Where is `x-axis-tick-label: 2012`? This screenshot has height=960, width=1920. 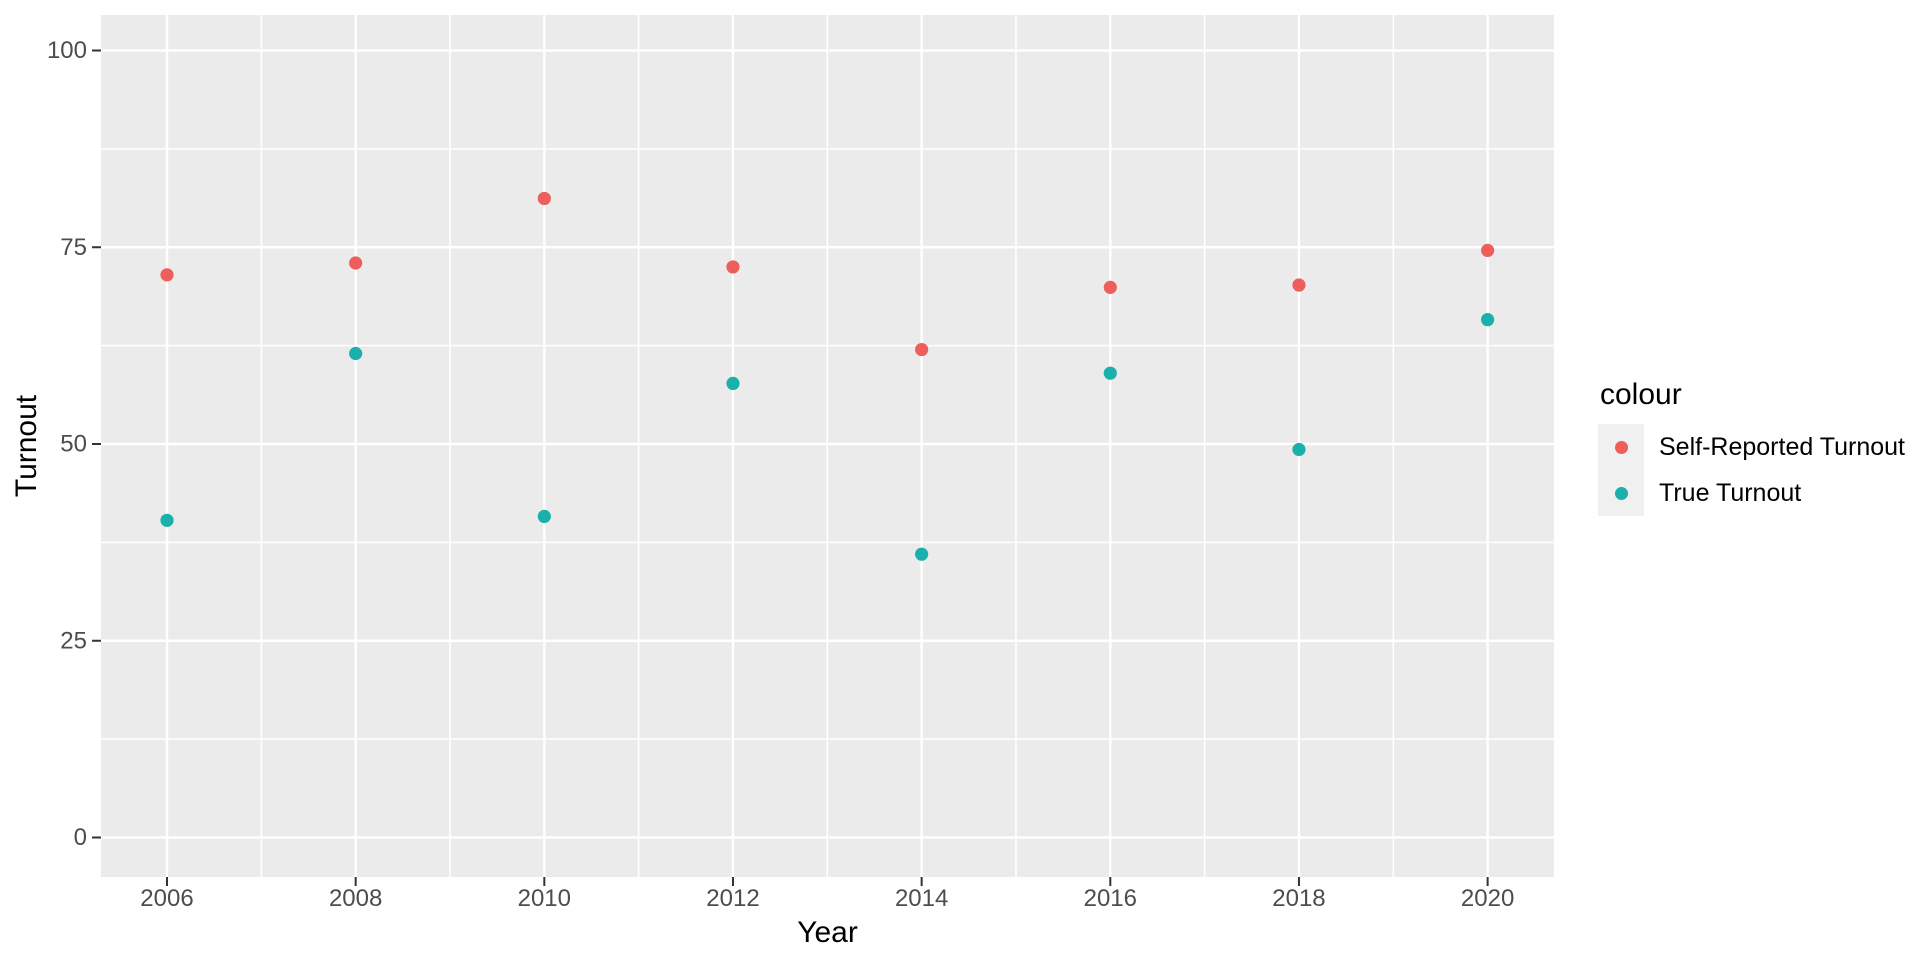
x-axis-tick-label: 2012 is located at coordinates (732, 898).